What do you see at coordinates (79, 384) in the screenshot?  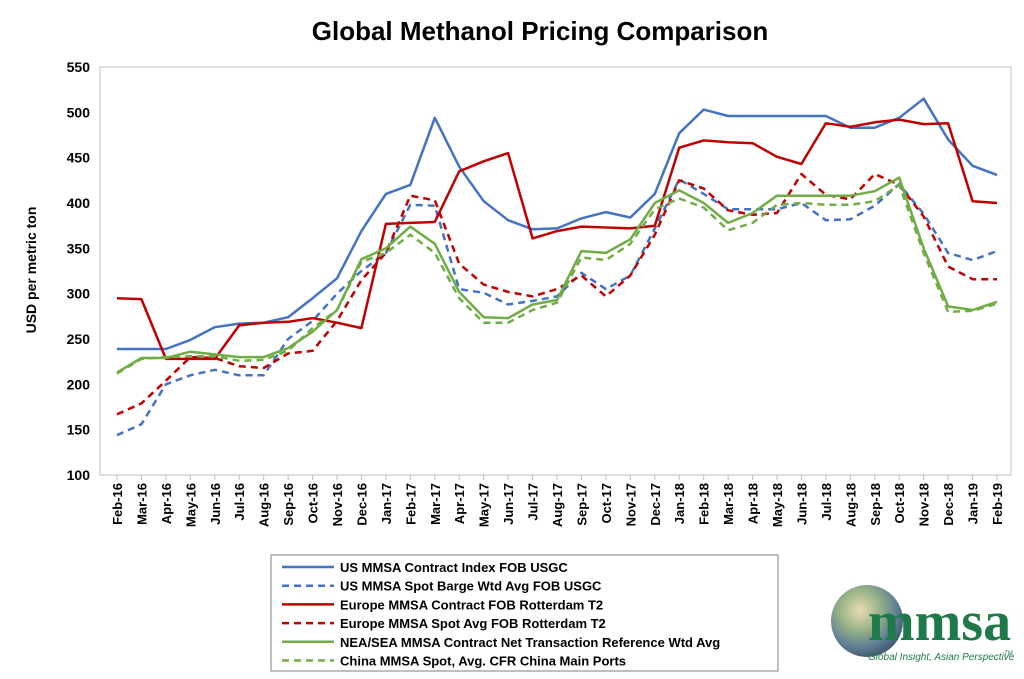 I see `y-tick-label: 200` at bounding box center [79, 384].